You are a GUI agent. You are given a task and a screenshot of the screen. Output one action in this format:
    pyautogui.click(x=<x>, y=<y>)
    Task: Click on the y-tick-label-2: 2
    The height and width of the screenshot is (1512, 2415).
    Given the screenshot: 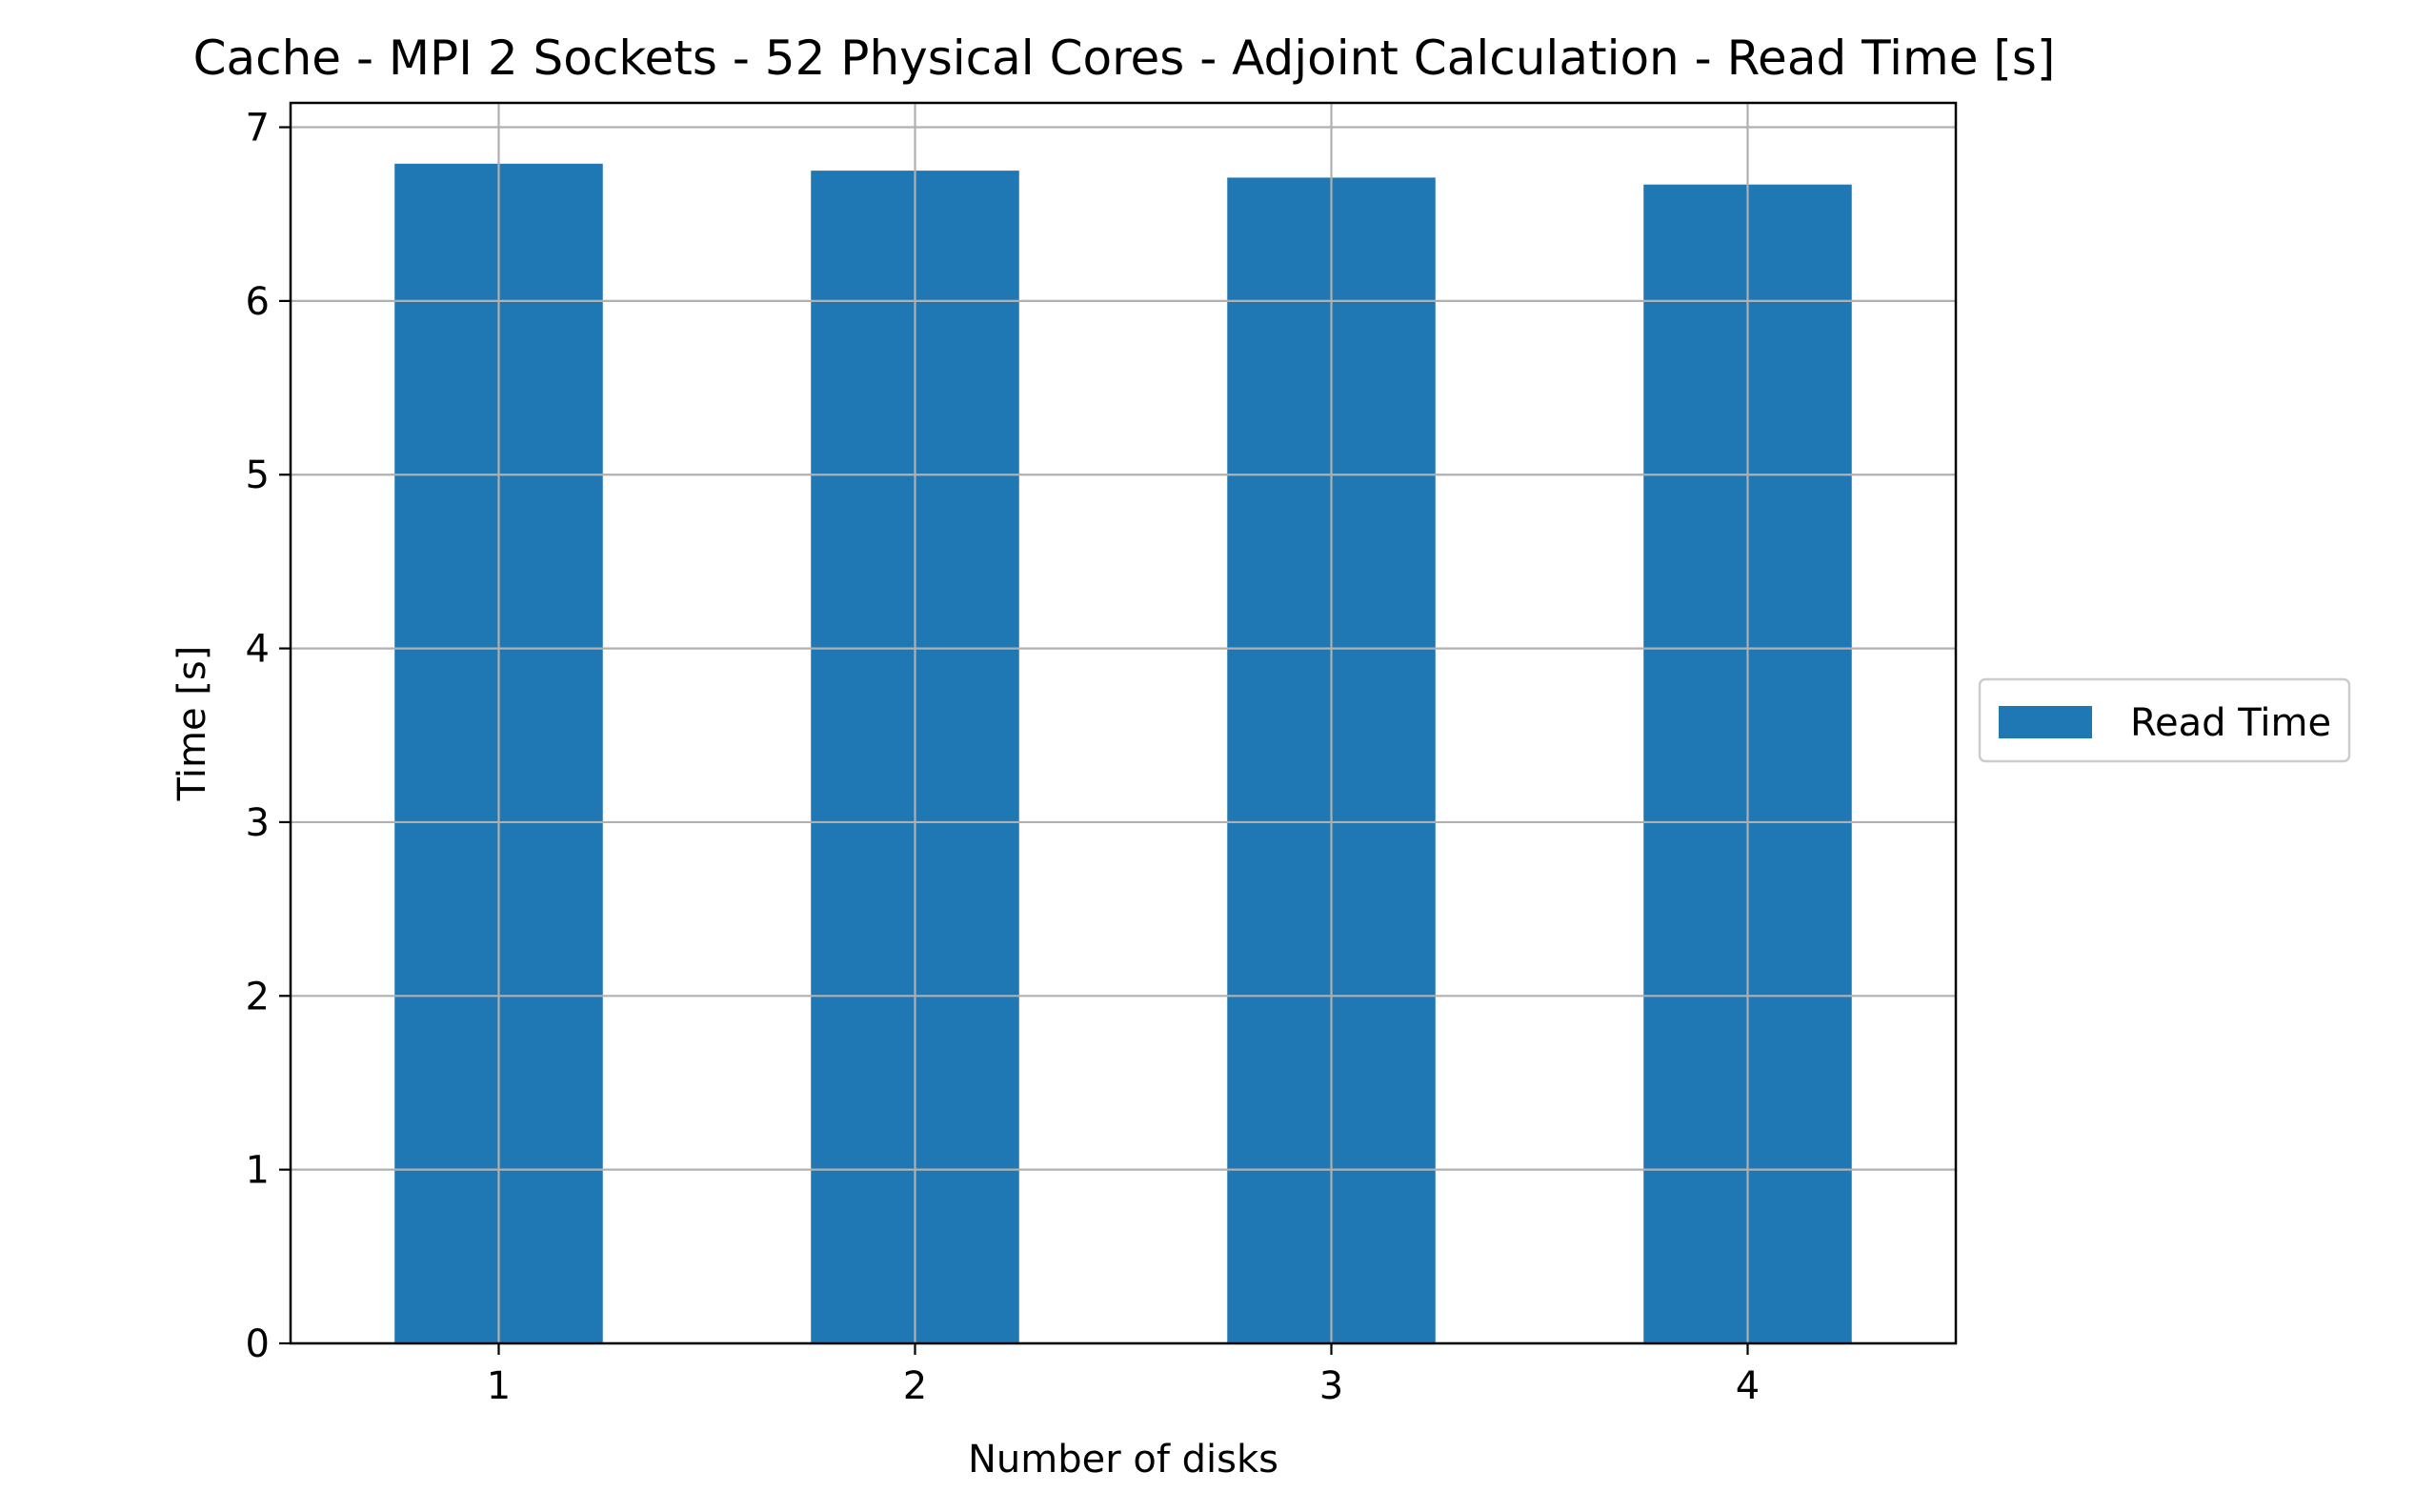 What is the action you would take?
    pyautogui.click(x=258, y=997)
    